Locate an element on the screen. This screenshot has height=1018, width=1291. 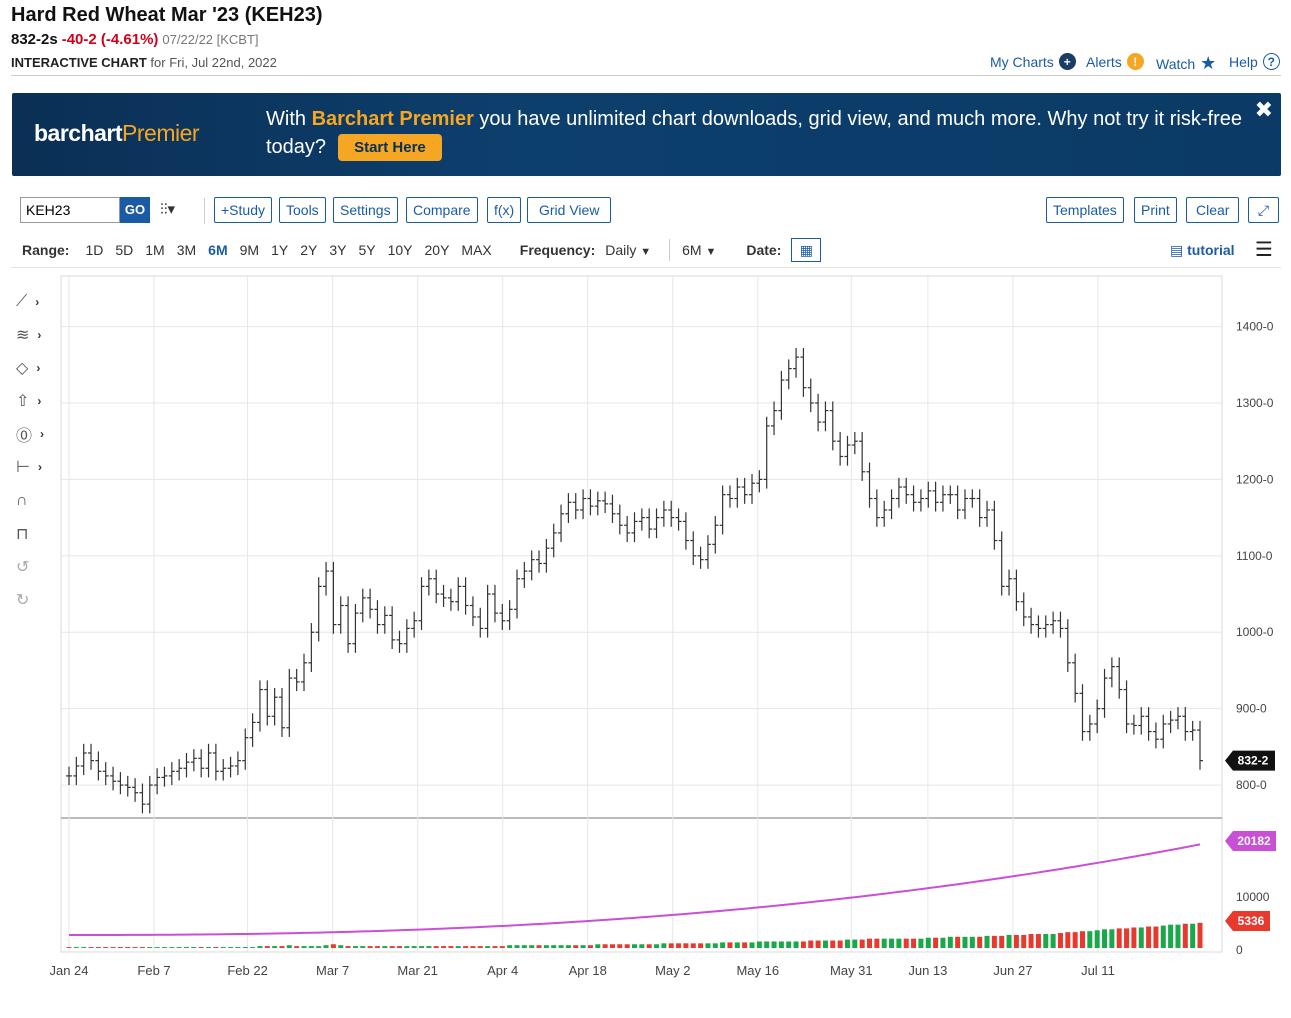
range-option: 5Y is located at coordinates (367, 250).